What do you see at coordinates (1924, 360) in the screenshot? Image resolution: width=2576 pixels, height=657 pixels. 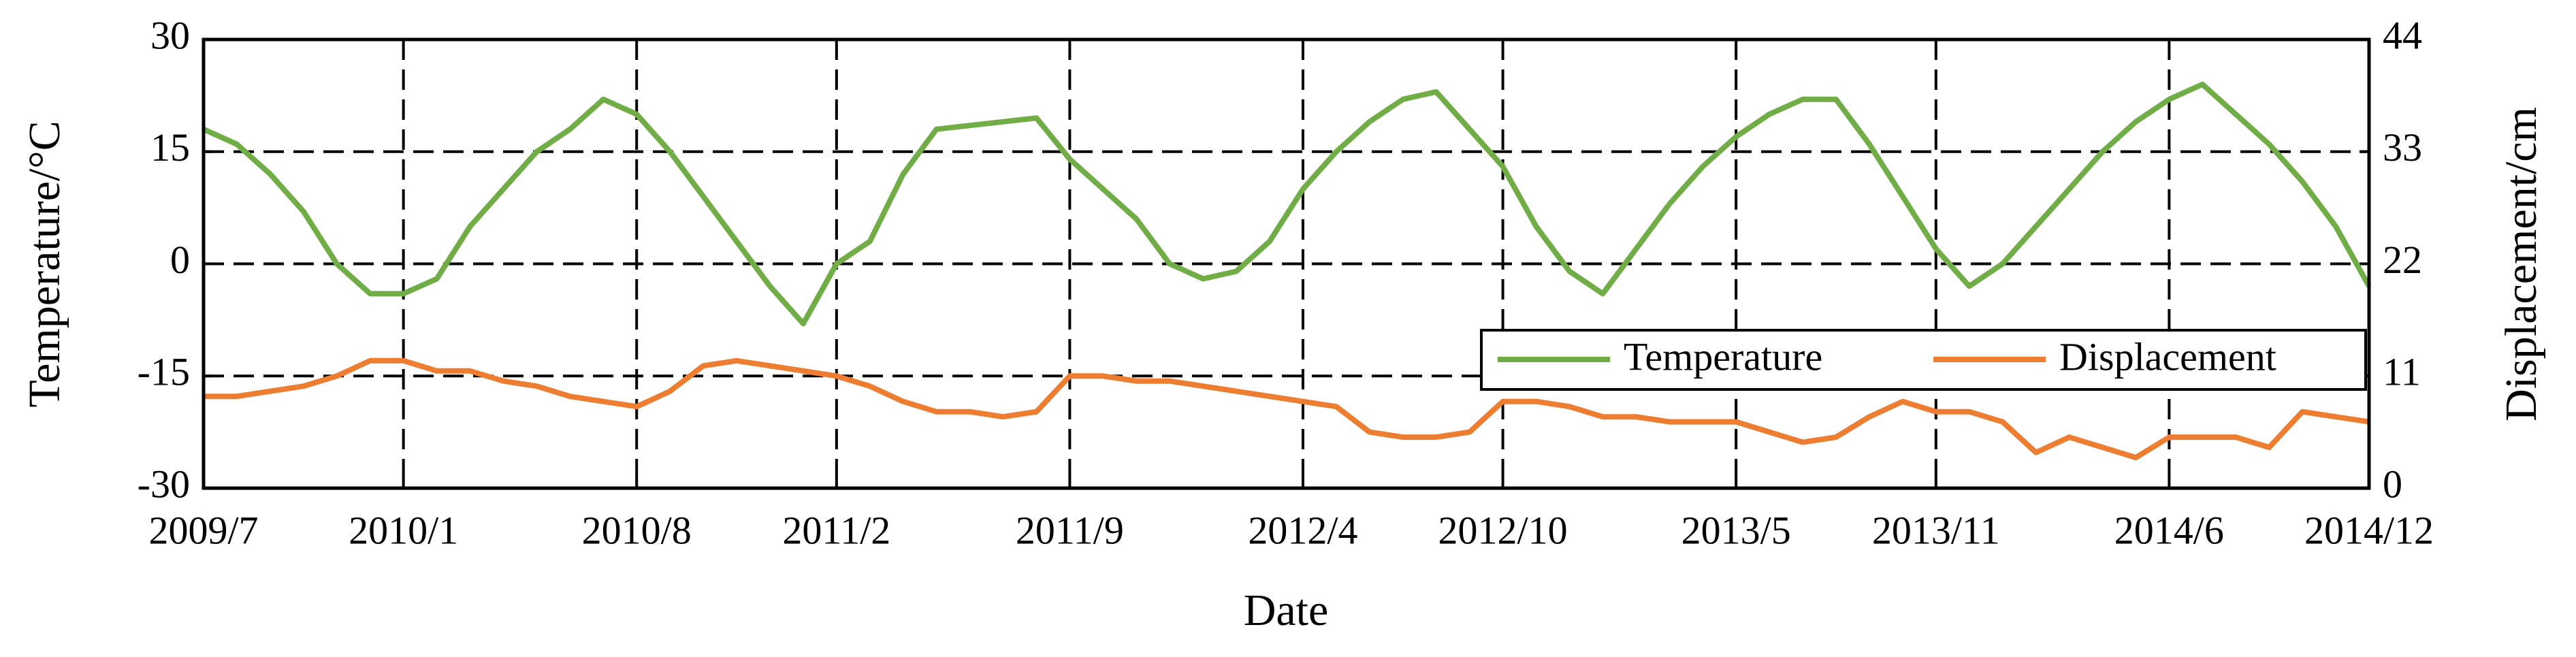 I see `legend-box` at bounding box center [1924, 360].